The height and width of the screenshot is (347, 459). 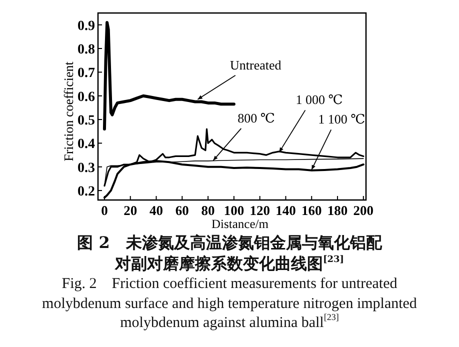 I want to click on annotation: 800 ℃, so click(x=256, y=118).